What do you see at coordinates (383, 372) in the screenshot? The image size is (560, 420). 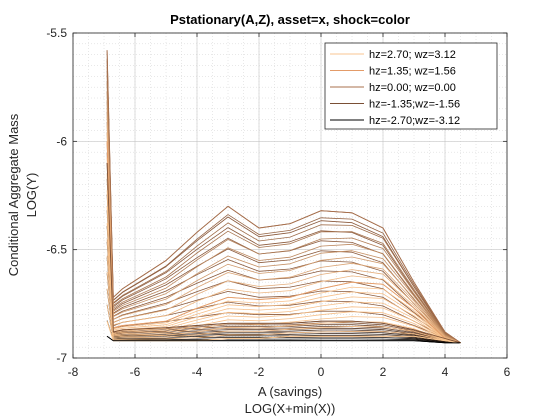 I see `x-tick-label: 2` at bounding box center [383, 372].